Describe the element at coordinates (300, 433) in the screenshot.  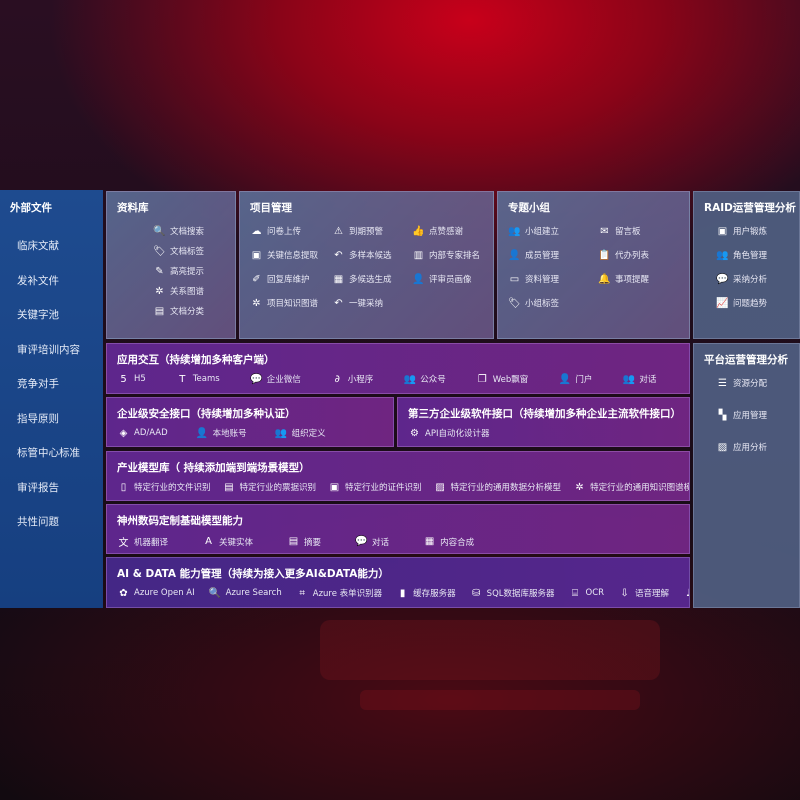
I see `feature-item: 👥 组织定义` at that location.